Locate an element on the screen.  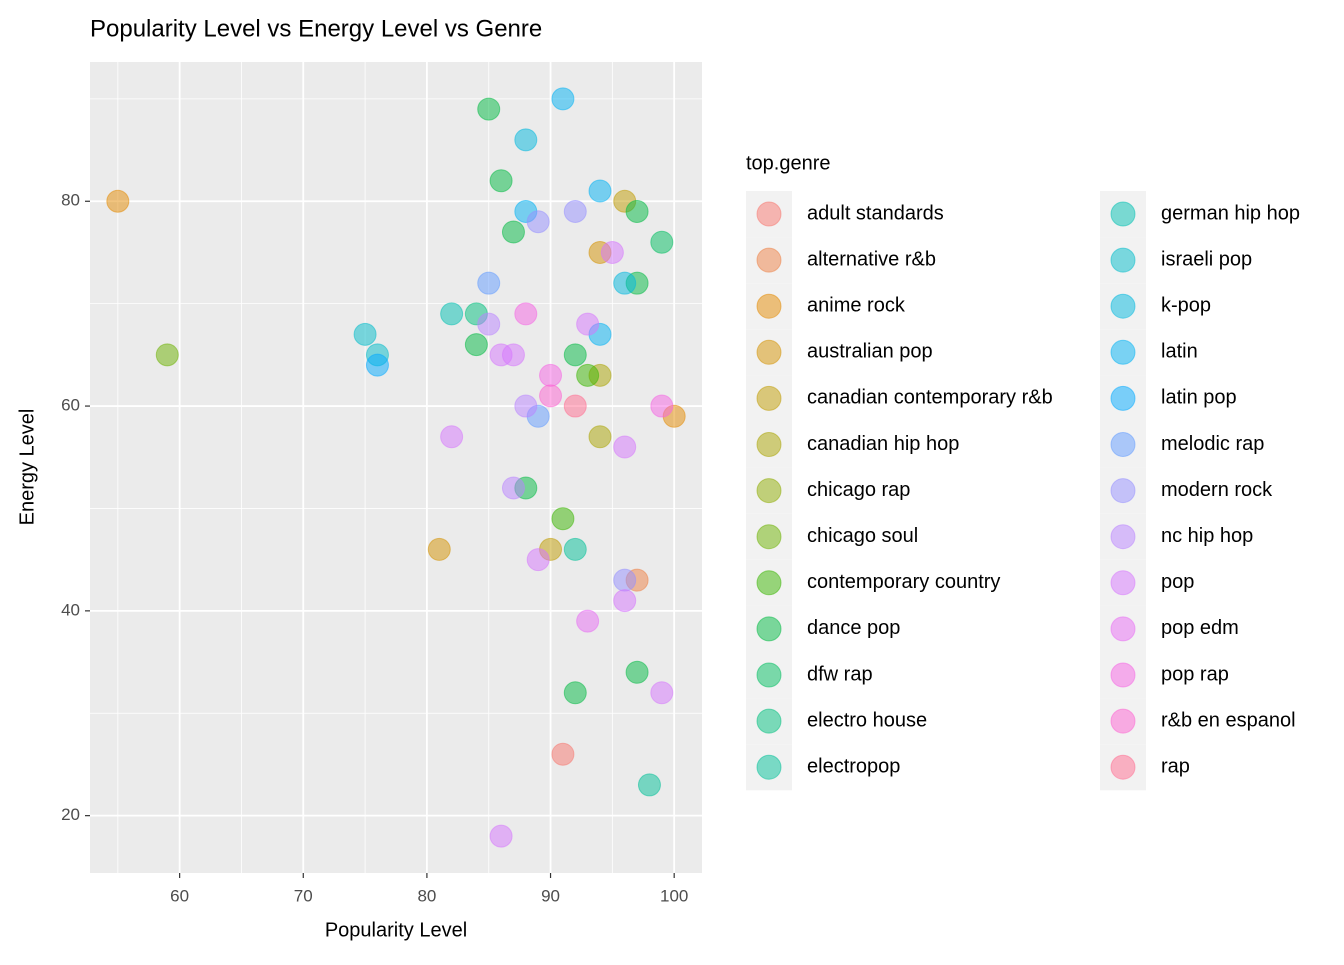
legend-label: anime rock is located at coordinates (856, 305).